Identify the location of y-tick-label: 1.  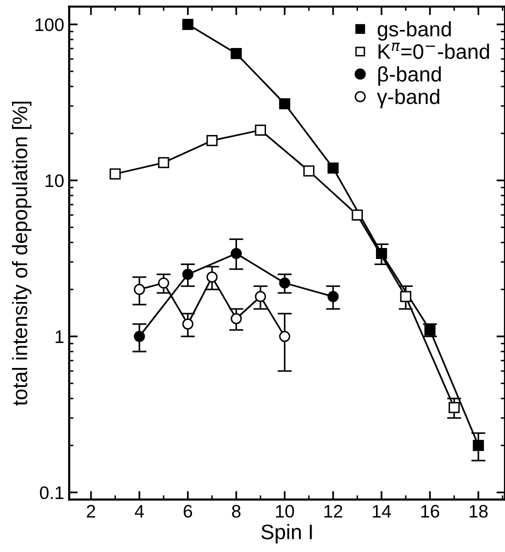
(60, 336).